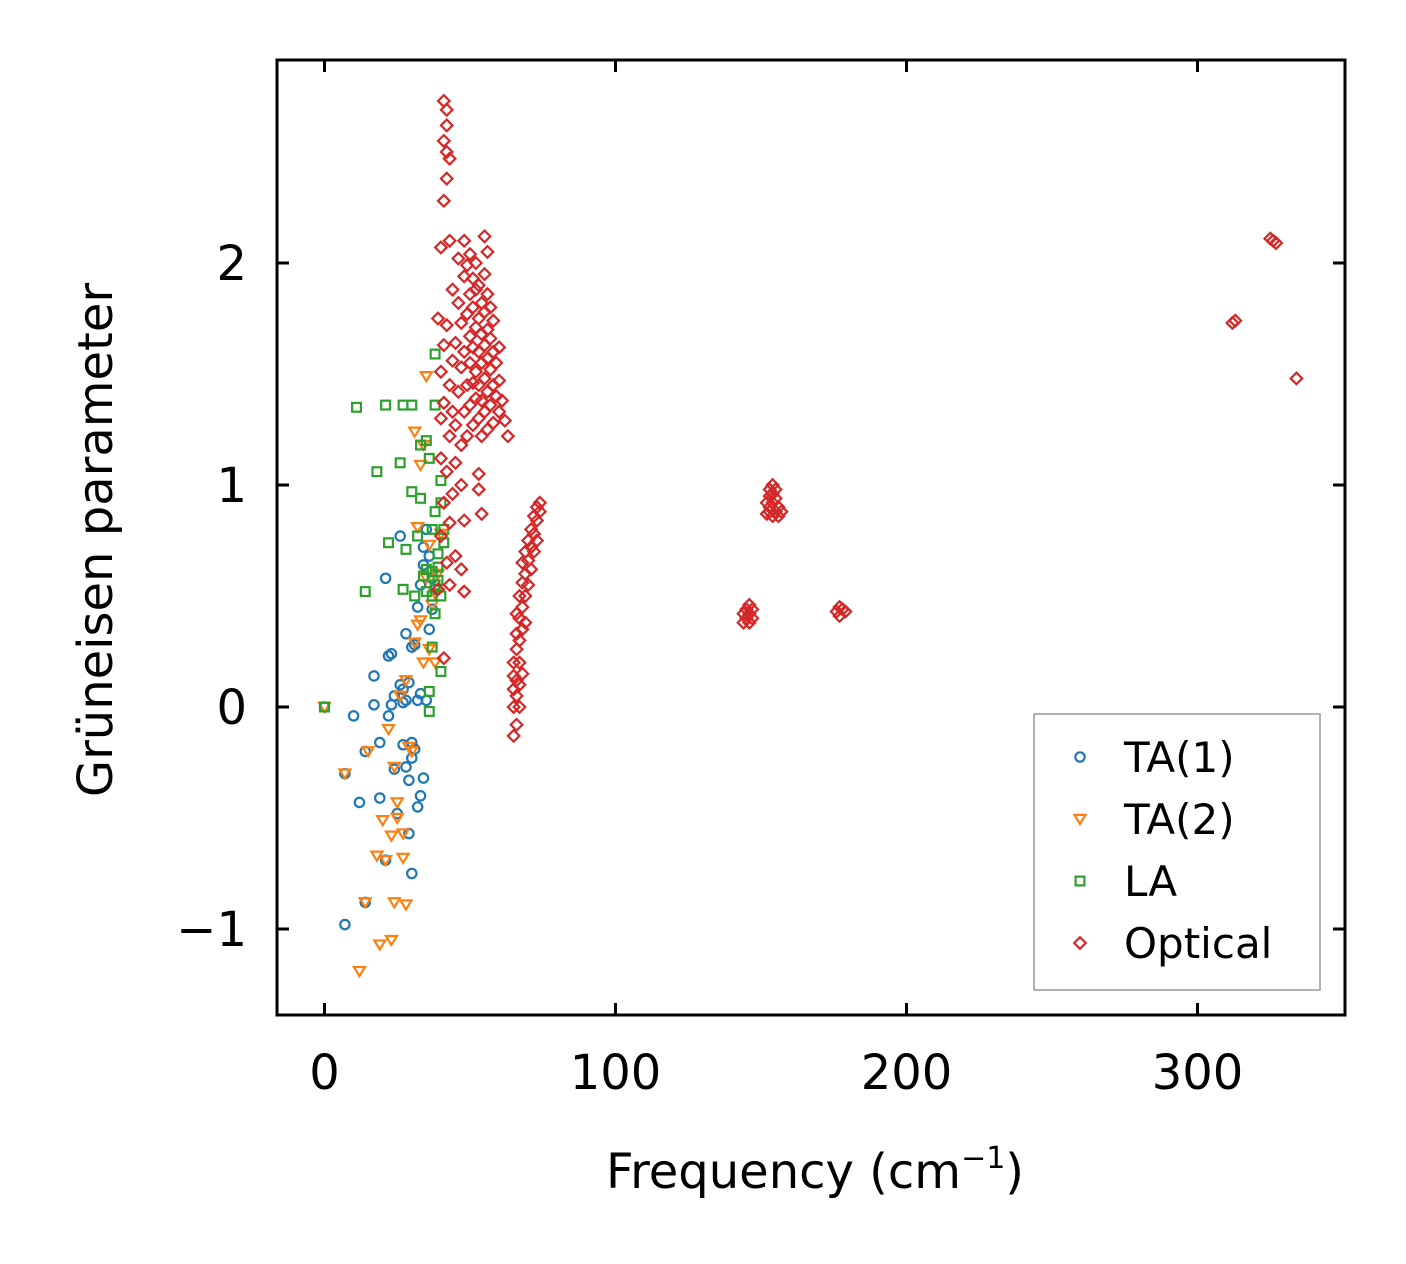  I want to click on y-tick-label: 1, so click(231, 486).